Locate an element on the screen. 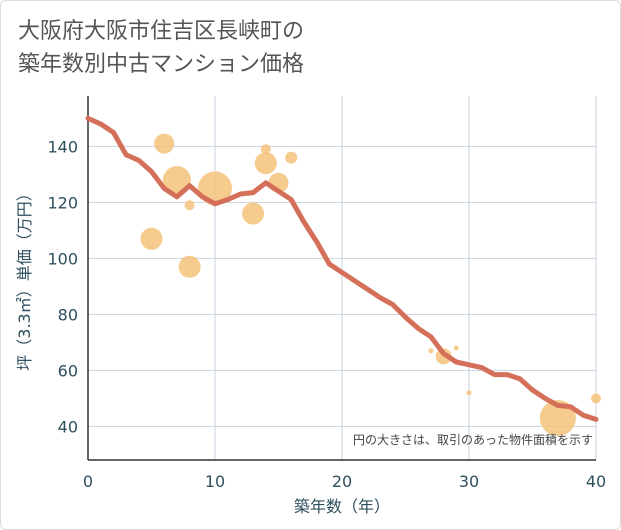 The image size is (621, 530). y-tick-label: 120 is located at coordinates (62, 202).